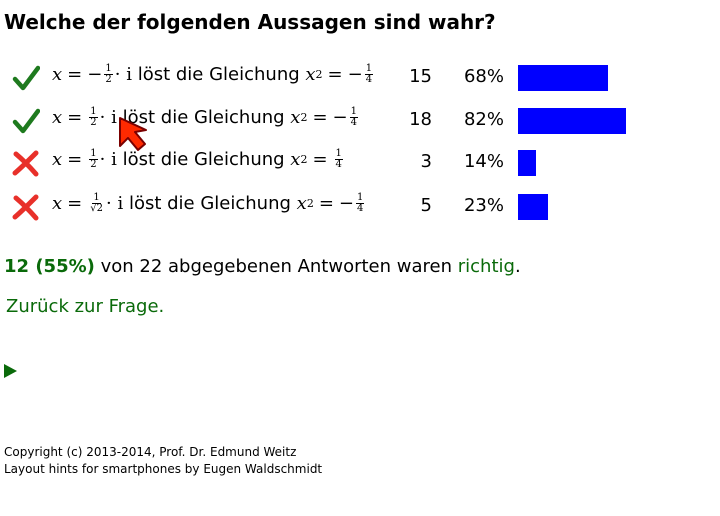 This screenshot has height=516, width=720. I want to click on answer-row: x = −1 2 · i löst die Gleichung x 2 = −1 4 15 68%, so click(360, 78).